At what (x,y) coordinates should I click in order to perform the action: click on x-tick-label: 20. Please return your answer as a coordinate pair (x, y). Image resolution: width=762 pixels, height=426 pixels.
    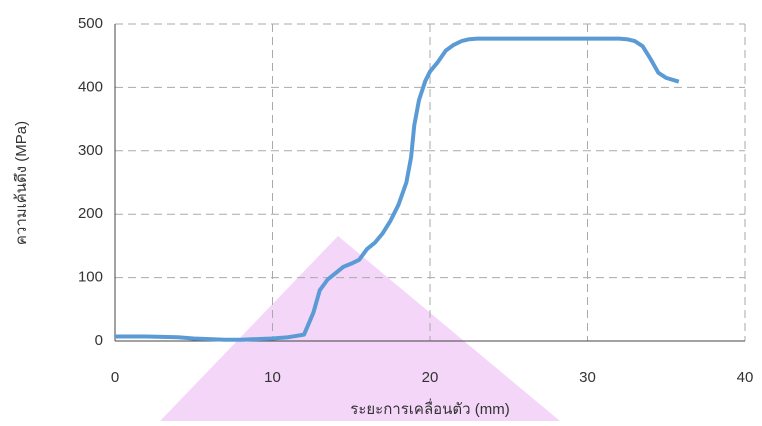
    Looking at the image, I should click on (430, 377).